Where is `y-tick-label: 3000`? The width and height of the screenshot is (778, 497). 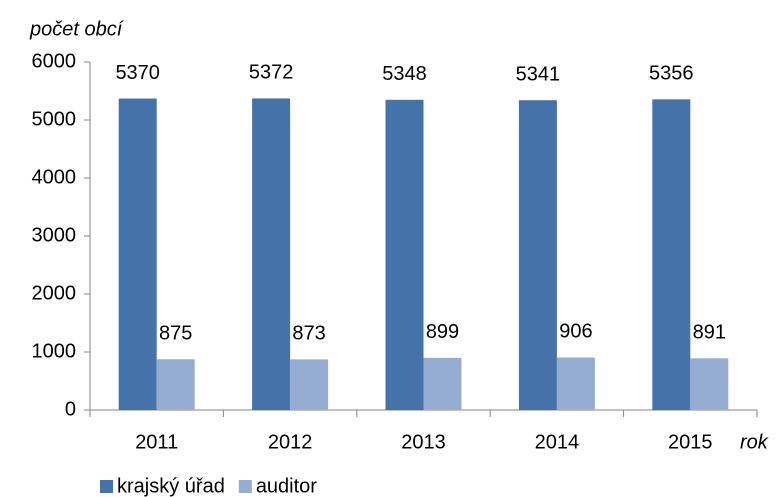 y-tick-label: 3000 is located at coordinates (54, 235).